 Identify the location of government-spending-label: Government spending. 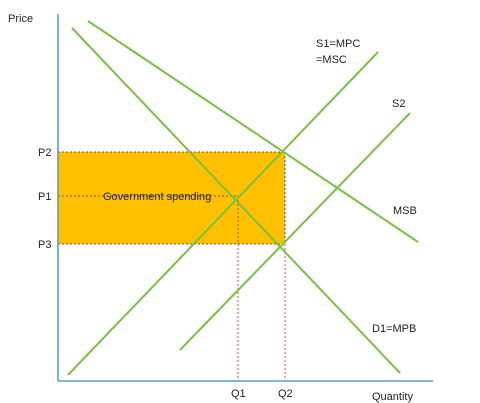
(157, 197).